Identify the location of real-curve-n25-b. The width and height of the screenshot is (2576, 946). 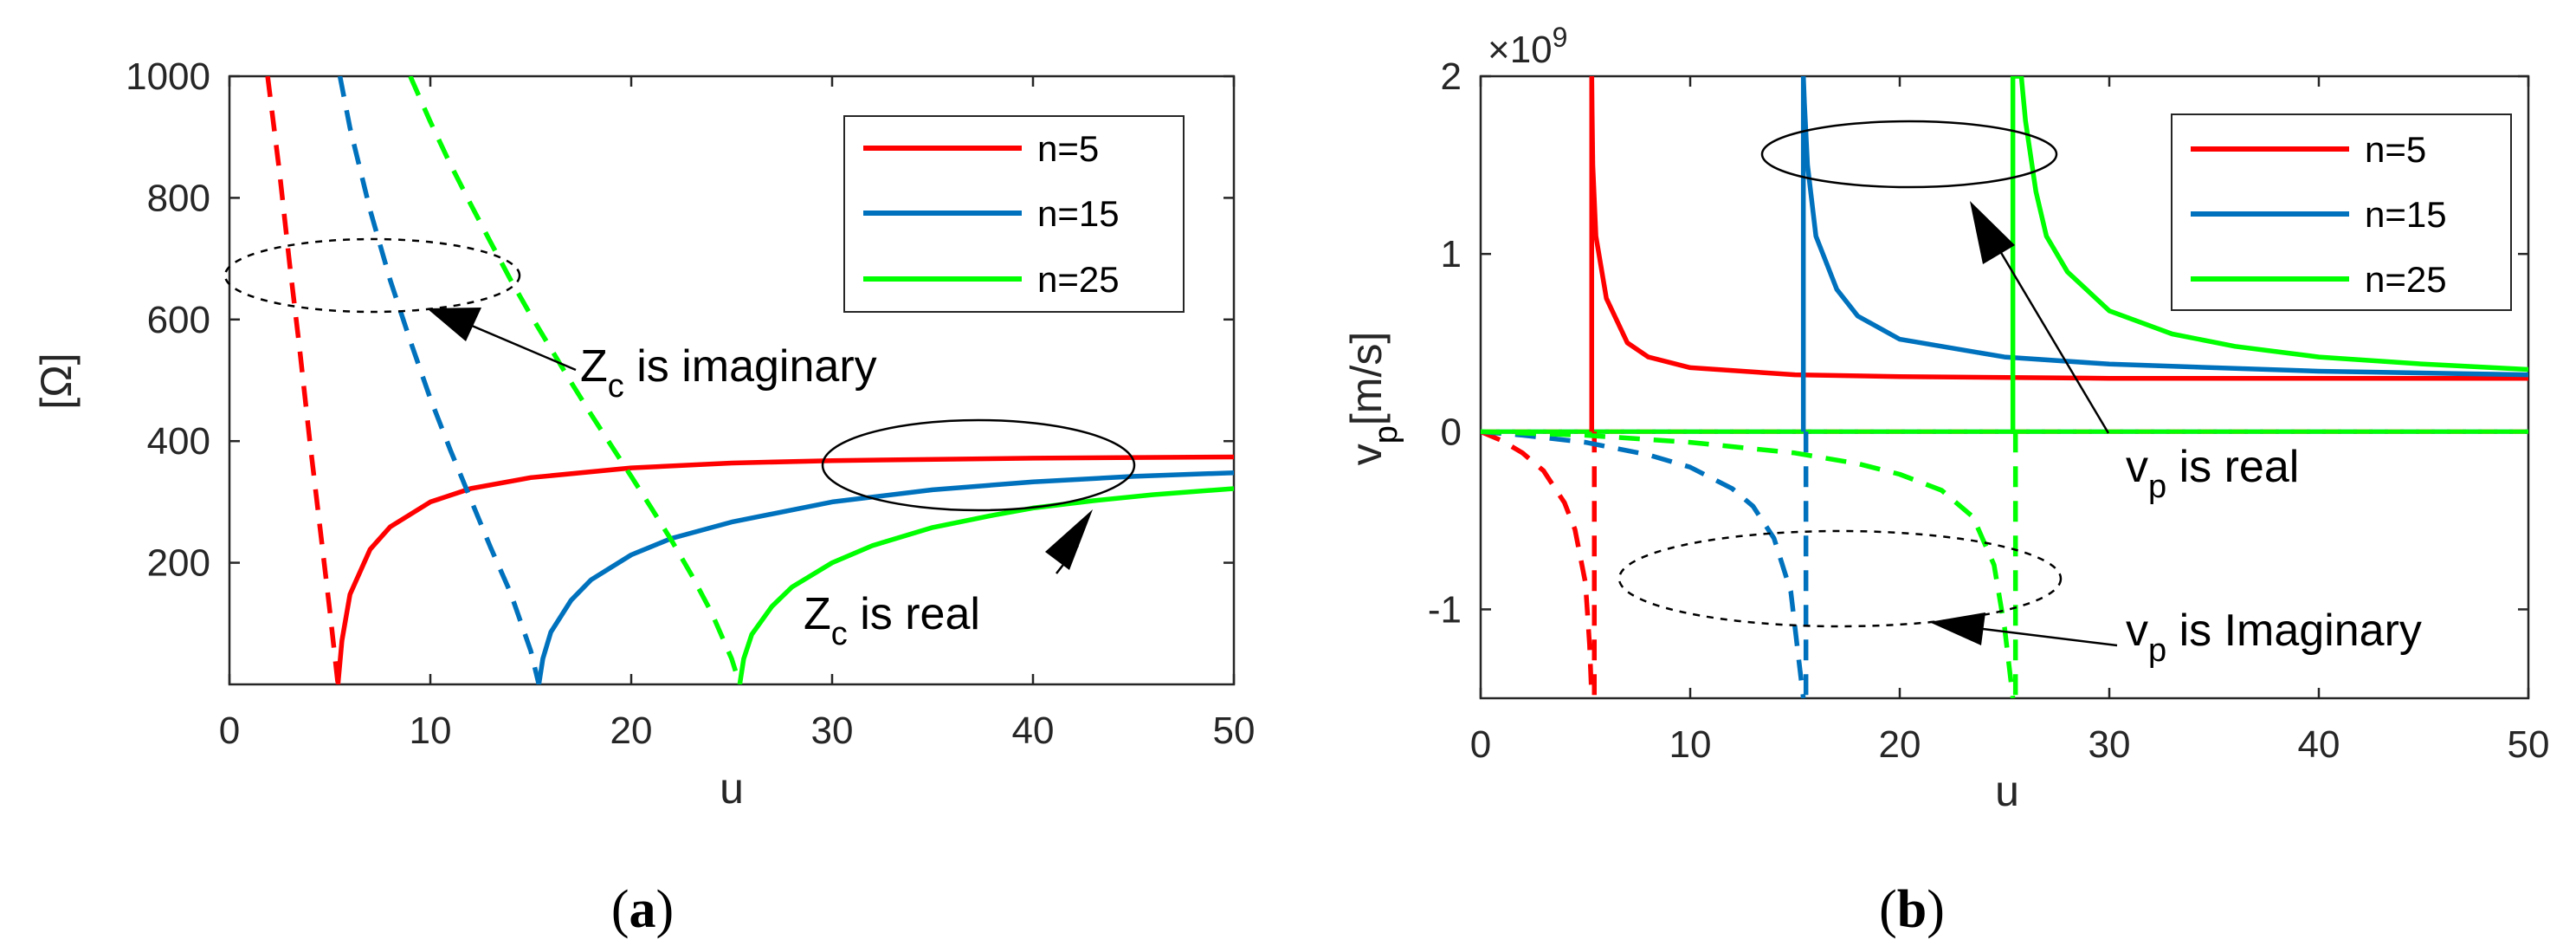
(2270, 224).